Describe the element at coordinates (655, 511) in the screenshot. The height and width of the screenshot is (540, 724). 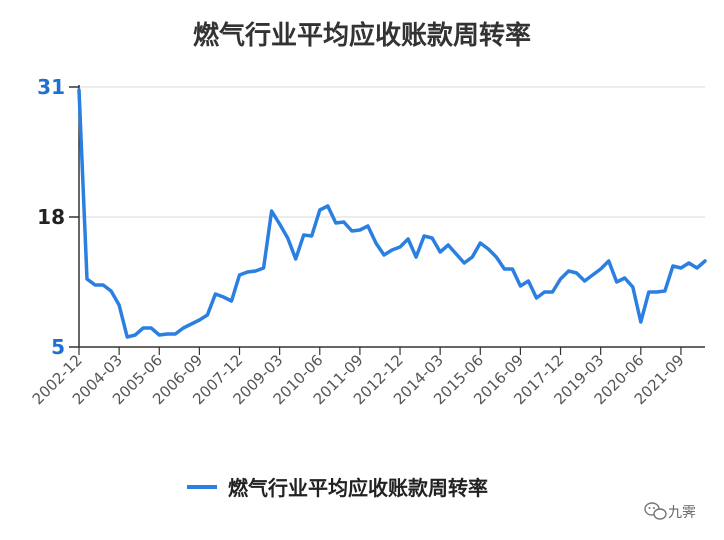
I see `wechat-icon` at that location.